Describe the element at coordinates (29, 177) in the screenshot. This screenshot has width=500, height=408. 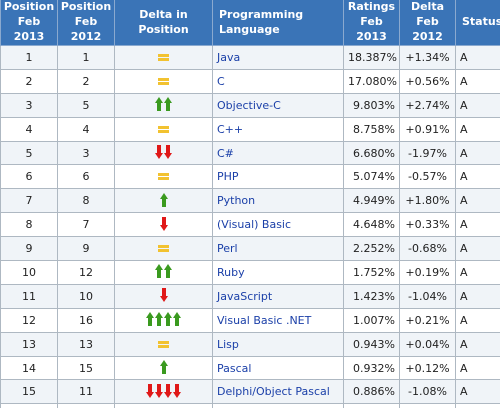
I see `position-2013-cell: 6` at that location.